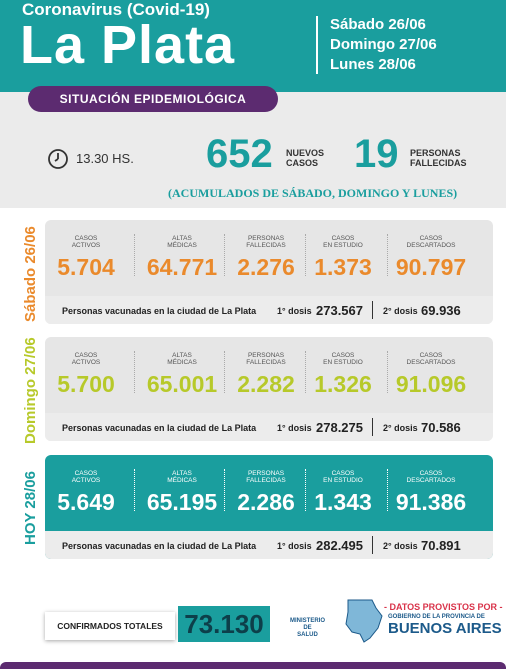 This screenshot has width=506, height=669. I want to click on ministry-line: DE, so click(307, 628).